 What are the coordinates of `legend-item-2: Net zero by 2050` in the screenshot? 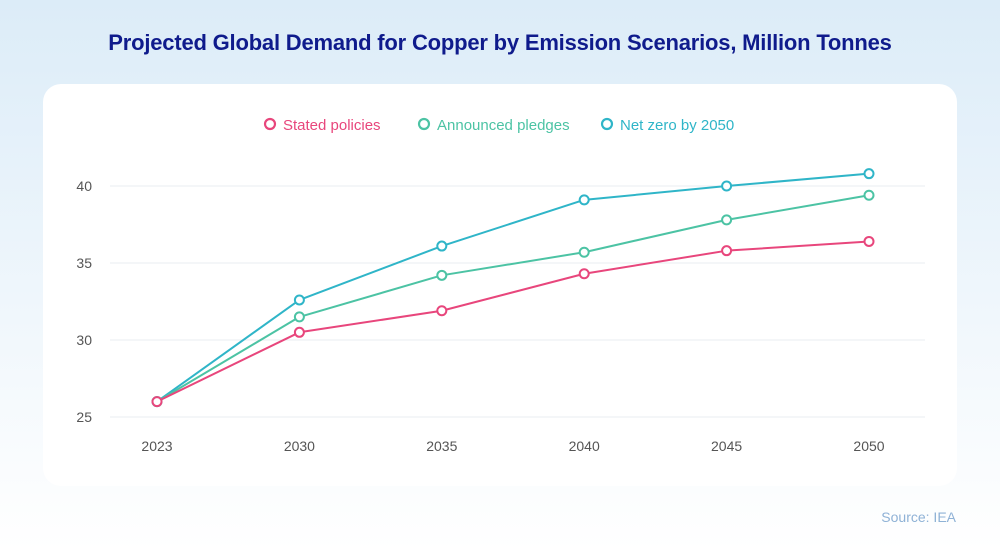 It's located at (667, 125).